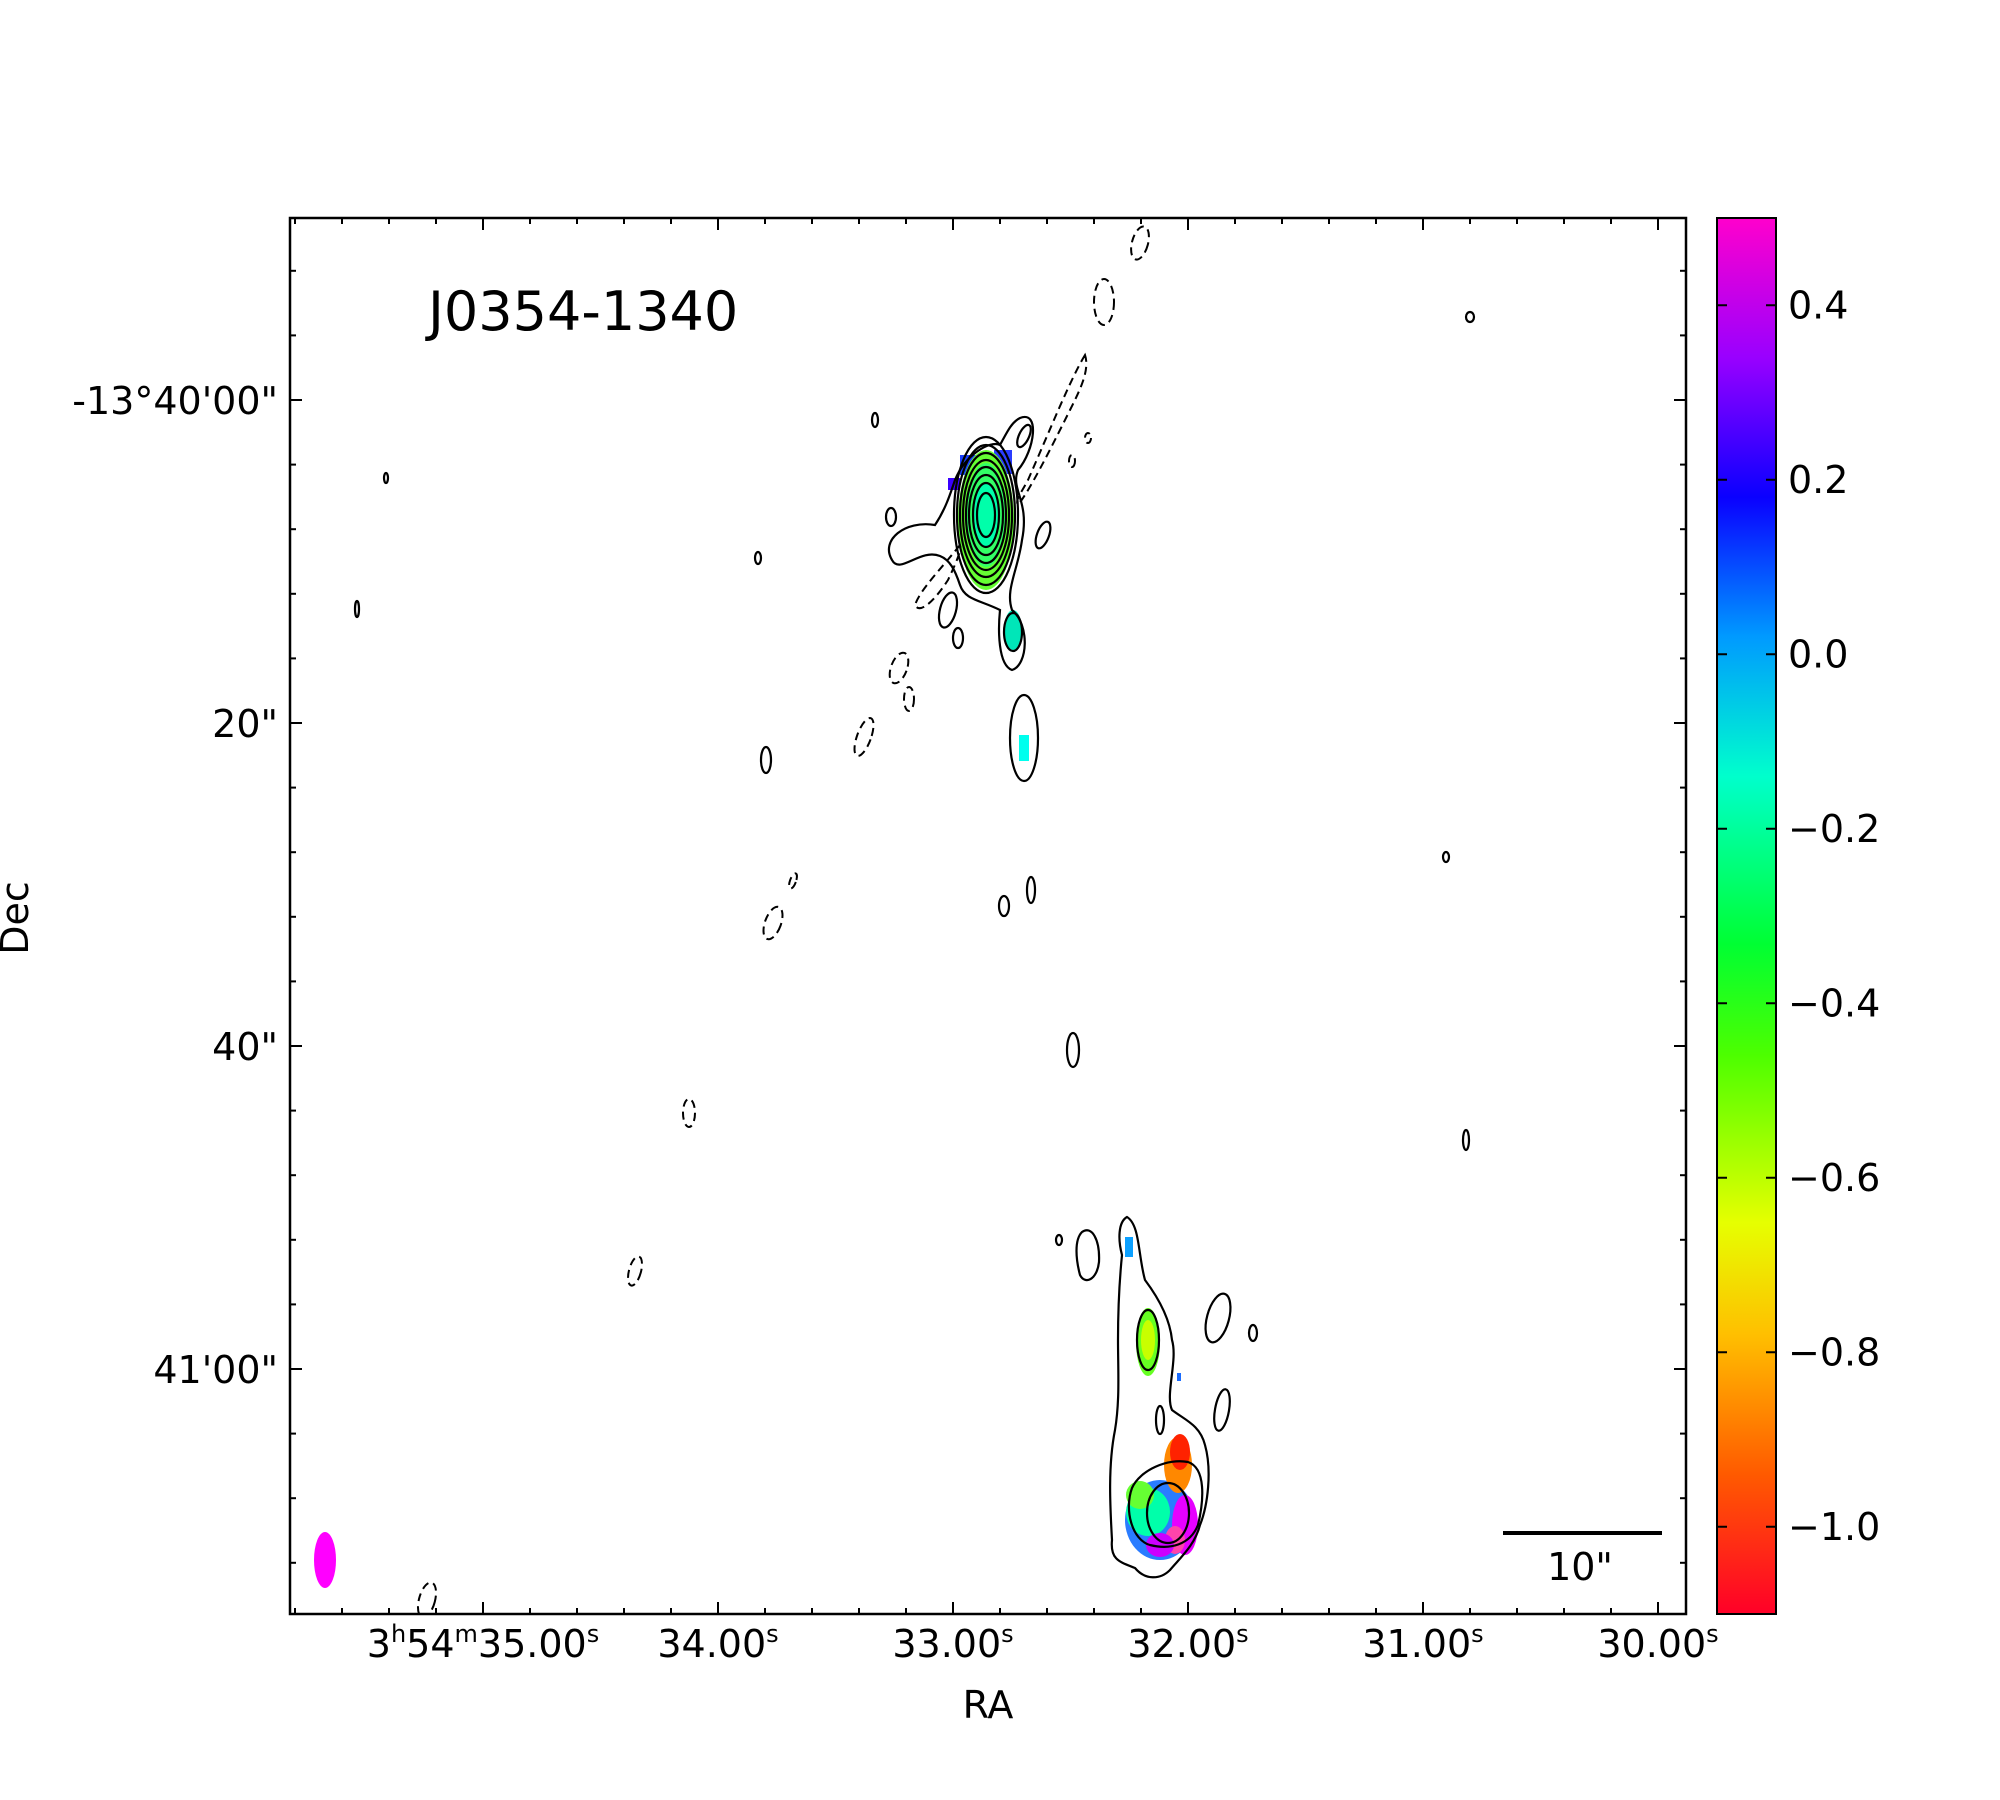 The image size is (2000, 1800). I want to click on y-tick-label: 40", so click(245, 1047).